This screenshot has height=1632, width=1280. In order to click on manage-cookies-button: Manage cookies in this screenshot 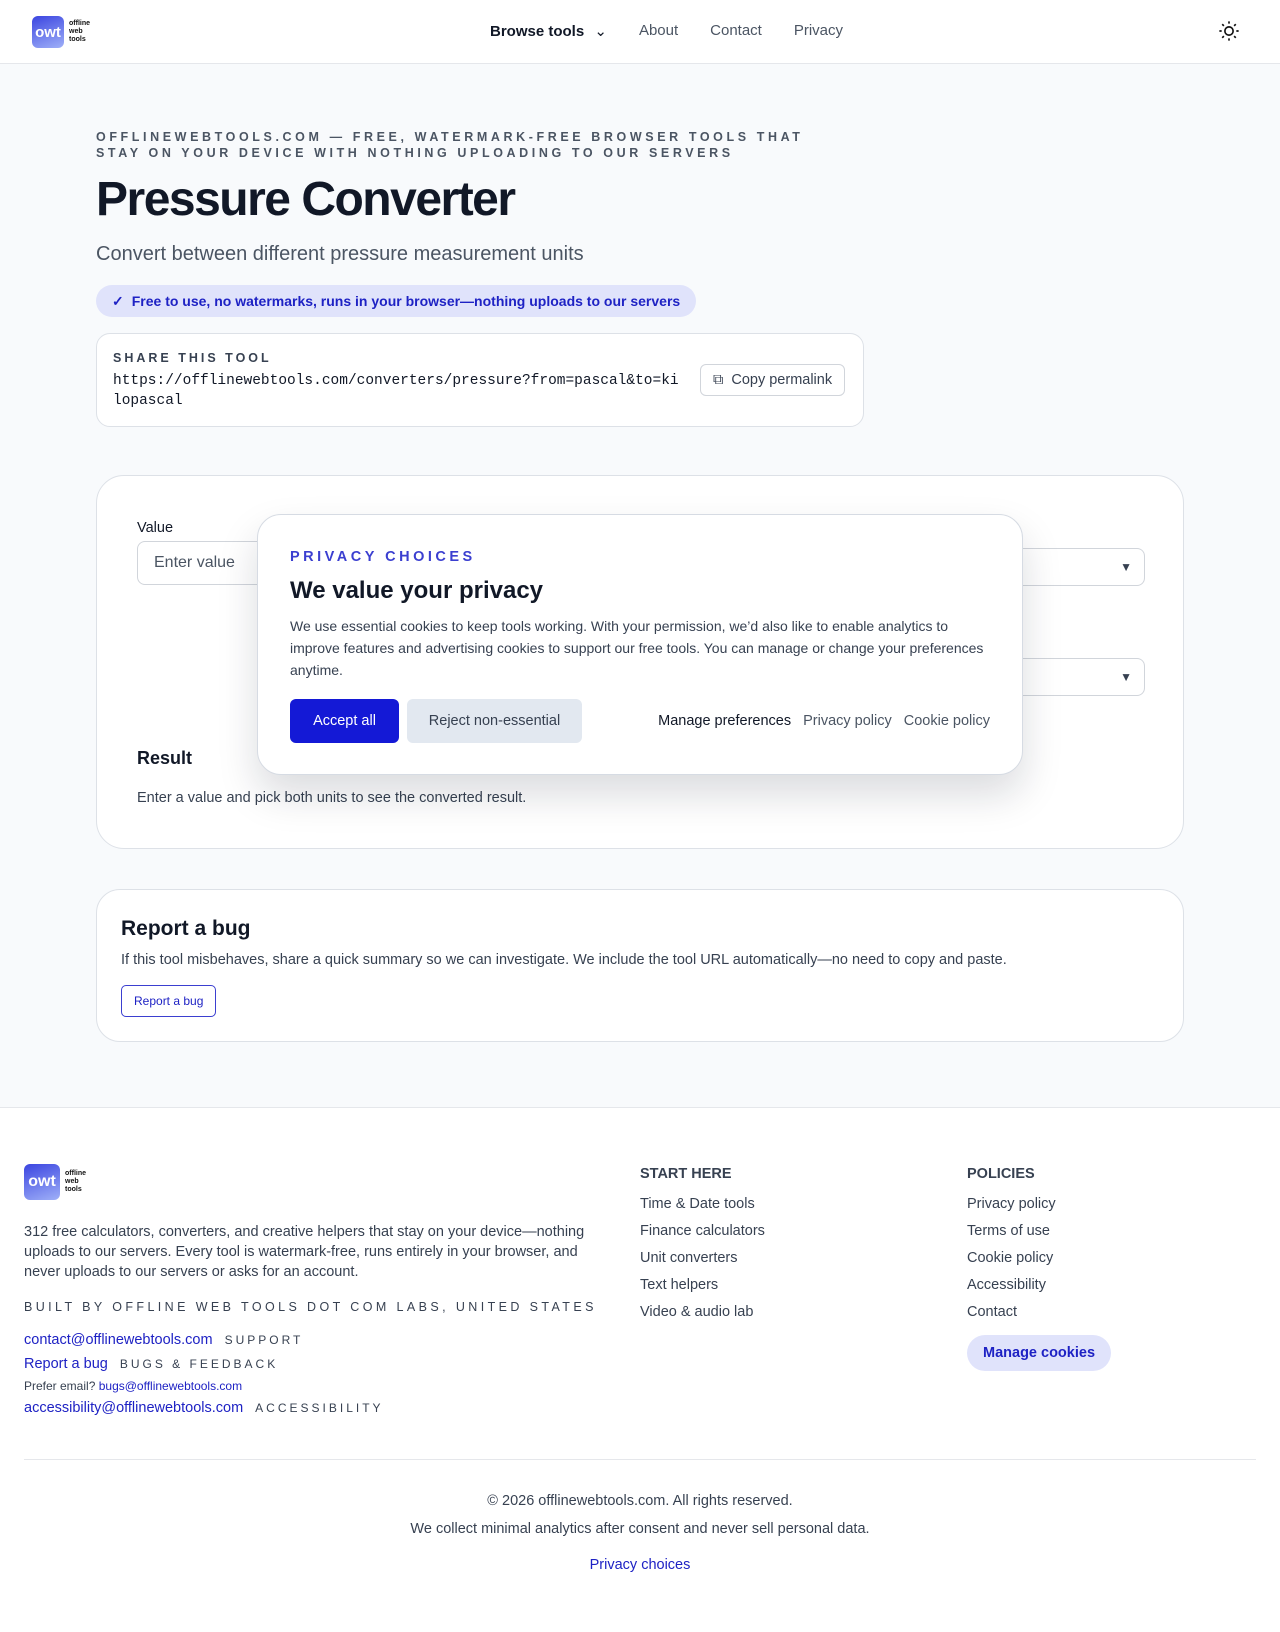, I will do `click(1039, 1353)`.